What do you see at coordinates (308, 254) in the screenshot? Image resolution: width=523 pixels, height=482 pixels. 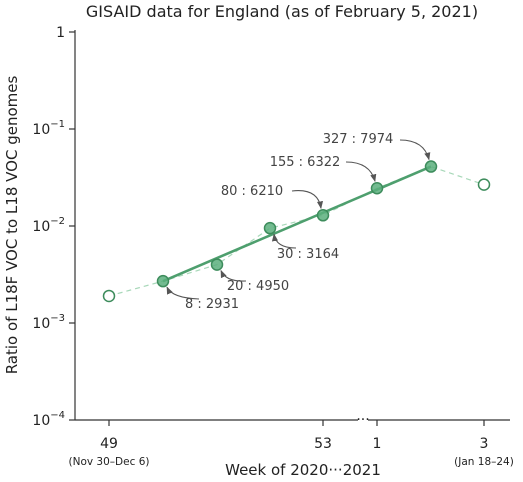 I see `point-annotation-label: 30 : 3164` at bounding box center [308, 254].